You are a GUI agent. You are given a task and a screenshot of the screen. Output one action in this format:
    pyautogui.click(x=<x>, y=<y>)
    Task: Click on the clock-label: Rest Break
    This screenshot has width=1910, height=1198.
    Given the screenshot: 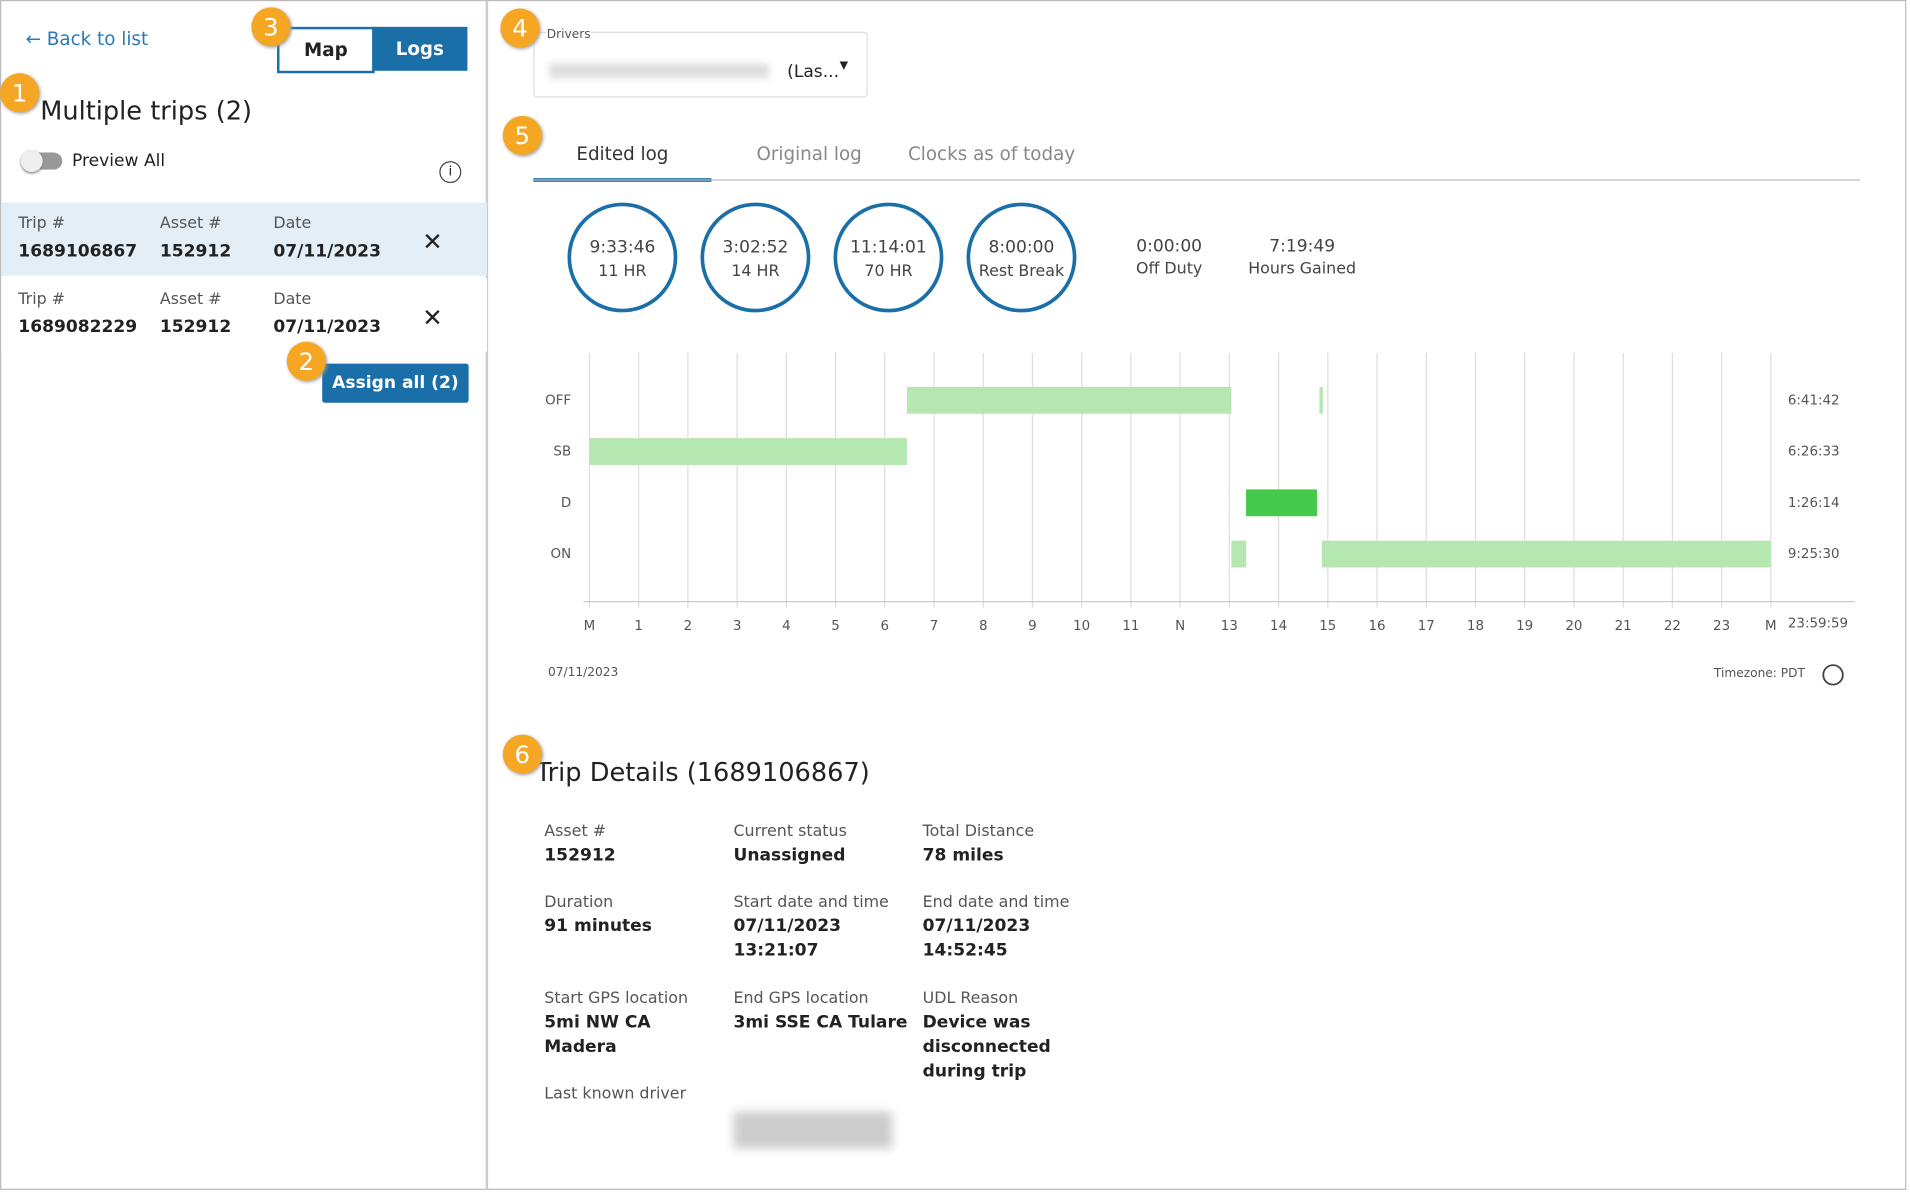 What is the action you would take?
    pyautogui.click(x=1021, y=271)
    